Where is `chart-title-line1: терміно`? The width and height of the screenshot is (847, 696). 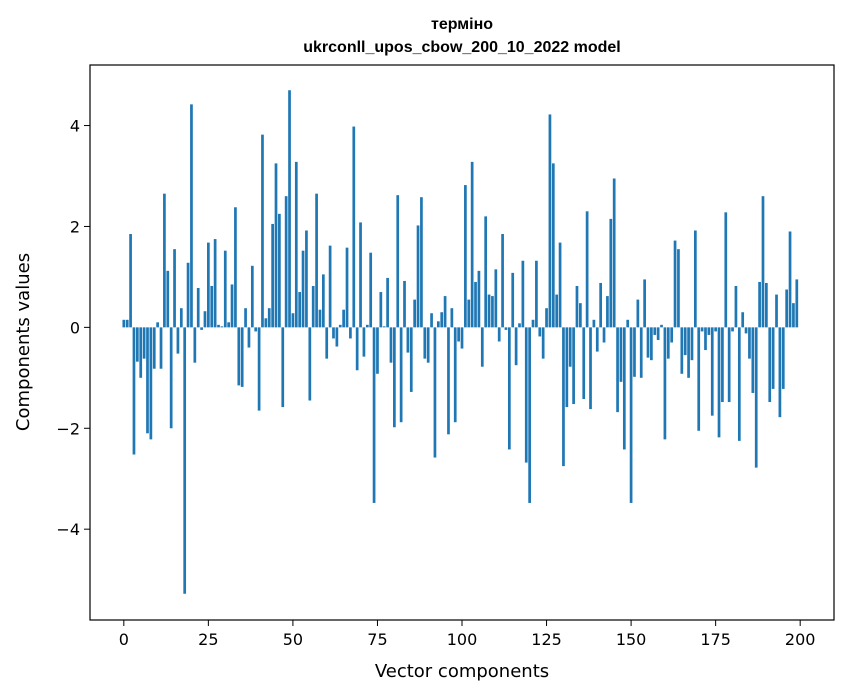 chart-title-line1: терміно is located at coordinates (462, 24).